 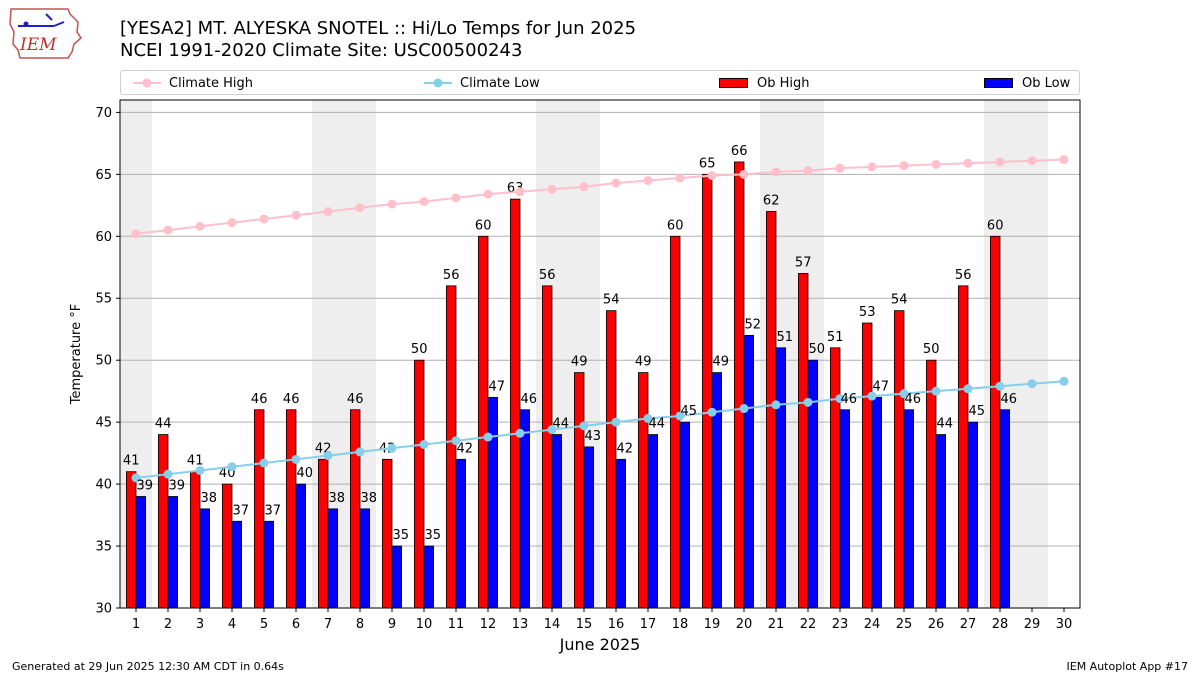 What do you see at coordinates (1064, 624) in the screenshot?
I see `x-tick-label: 30` at bounding box center [1064, 624].